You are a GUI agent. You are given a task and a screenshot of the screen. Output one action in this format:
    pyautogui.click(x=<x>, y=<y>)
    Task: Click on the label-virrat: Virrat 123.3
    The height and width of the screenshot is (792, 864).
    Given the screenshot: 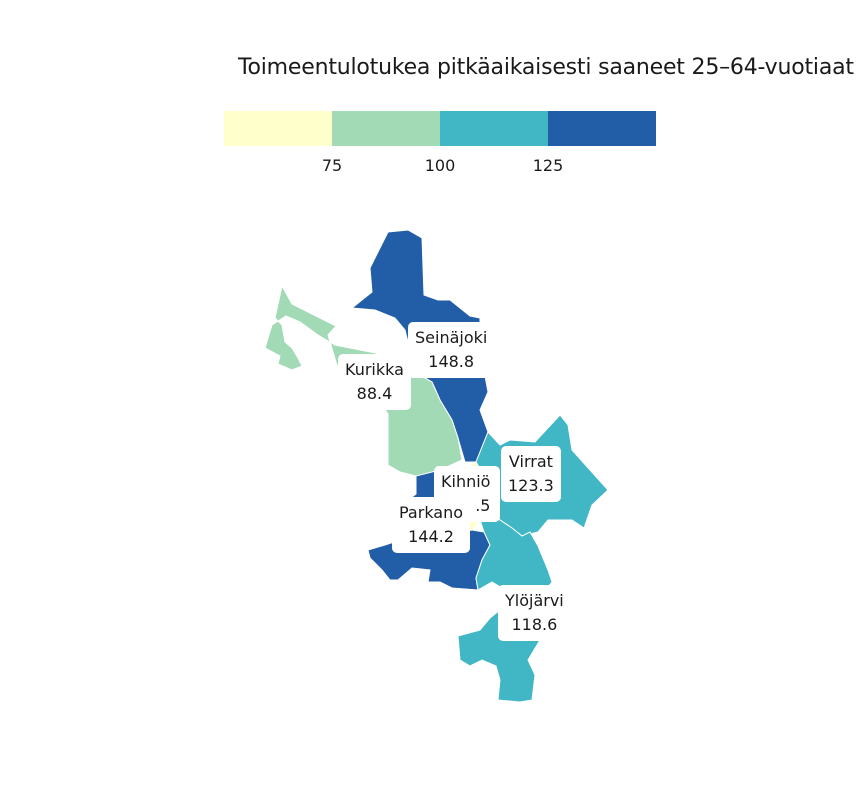 What is the action you would take?
    pyautogui.click(x=531, y=474)
    